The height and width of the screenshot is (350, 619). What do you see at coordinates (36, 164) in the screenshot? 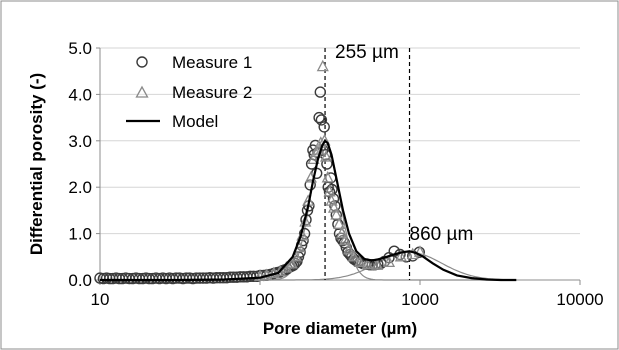
I see `y-axis-title: Differential porosity (-)` at bounding box center [36, 164].